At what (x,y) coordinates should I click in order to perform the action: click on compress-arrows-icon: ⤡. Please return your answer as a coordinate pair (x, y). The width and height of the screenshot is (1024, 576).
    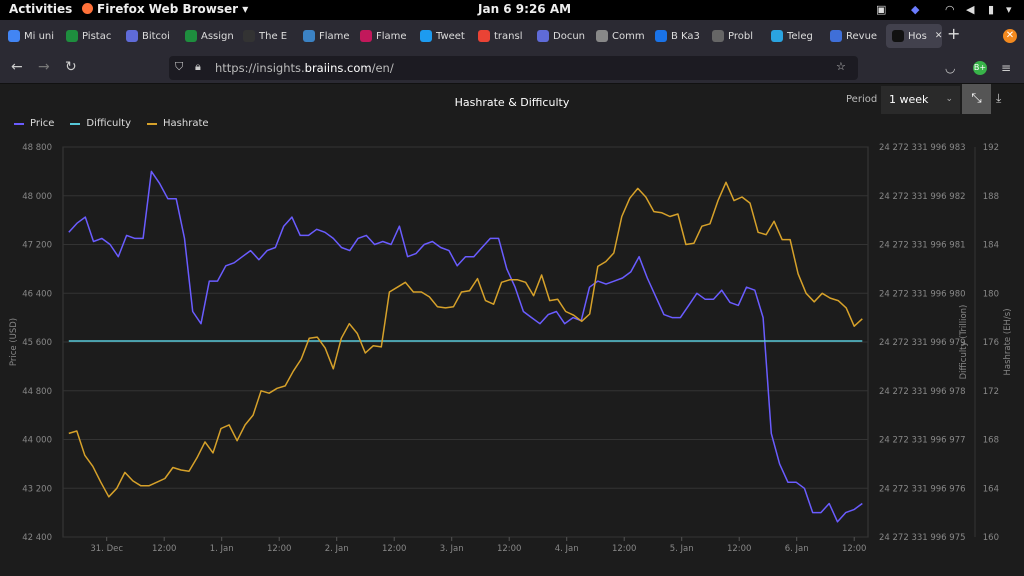
    Looking at the image, I should click on (976, 98).